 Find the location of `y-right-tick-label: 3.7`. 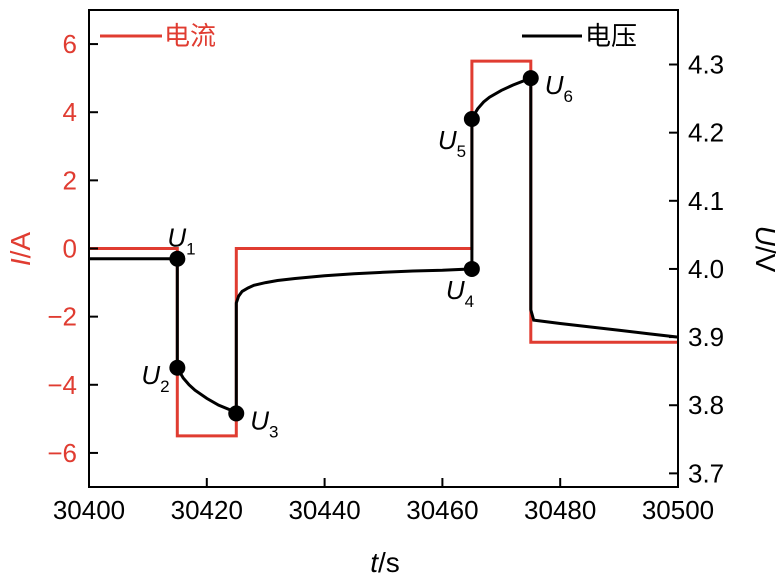

y-right-tick-label: 3.7 is located at coordinates (706, 473).